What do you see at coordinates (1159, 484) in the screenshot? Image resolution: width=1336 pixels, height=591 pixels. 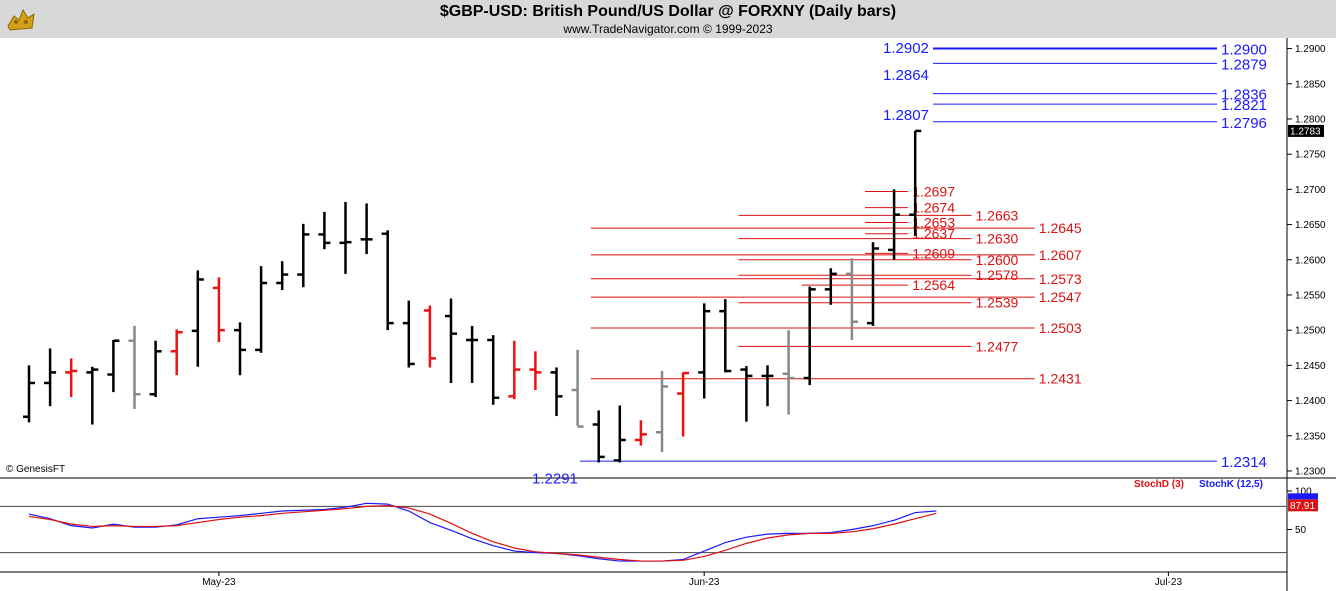 I see `stoch-d-legend: StochD (3)` at bounding box center [1159, 484].